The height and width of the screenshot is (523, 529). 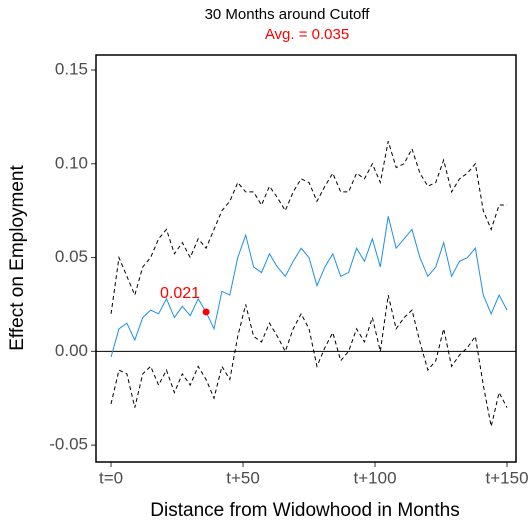 I want to click on x-axis-label: Distance from Widowhood in Months, so click(x=304, y=510).